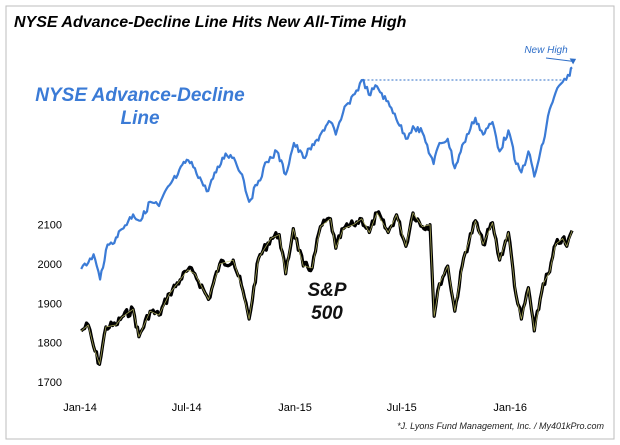 The width and height of the screenshot is (620, 445). I want to click on y-tick-label: 2000, so click(50, 265).